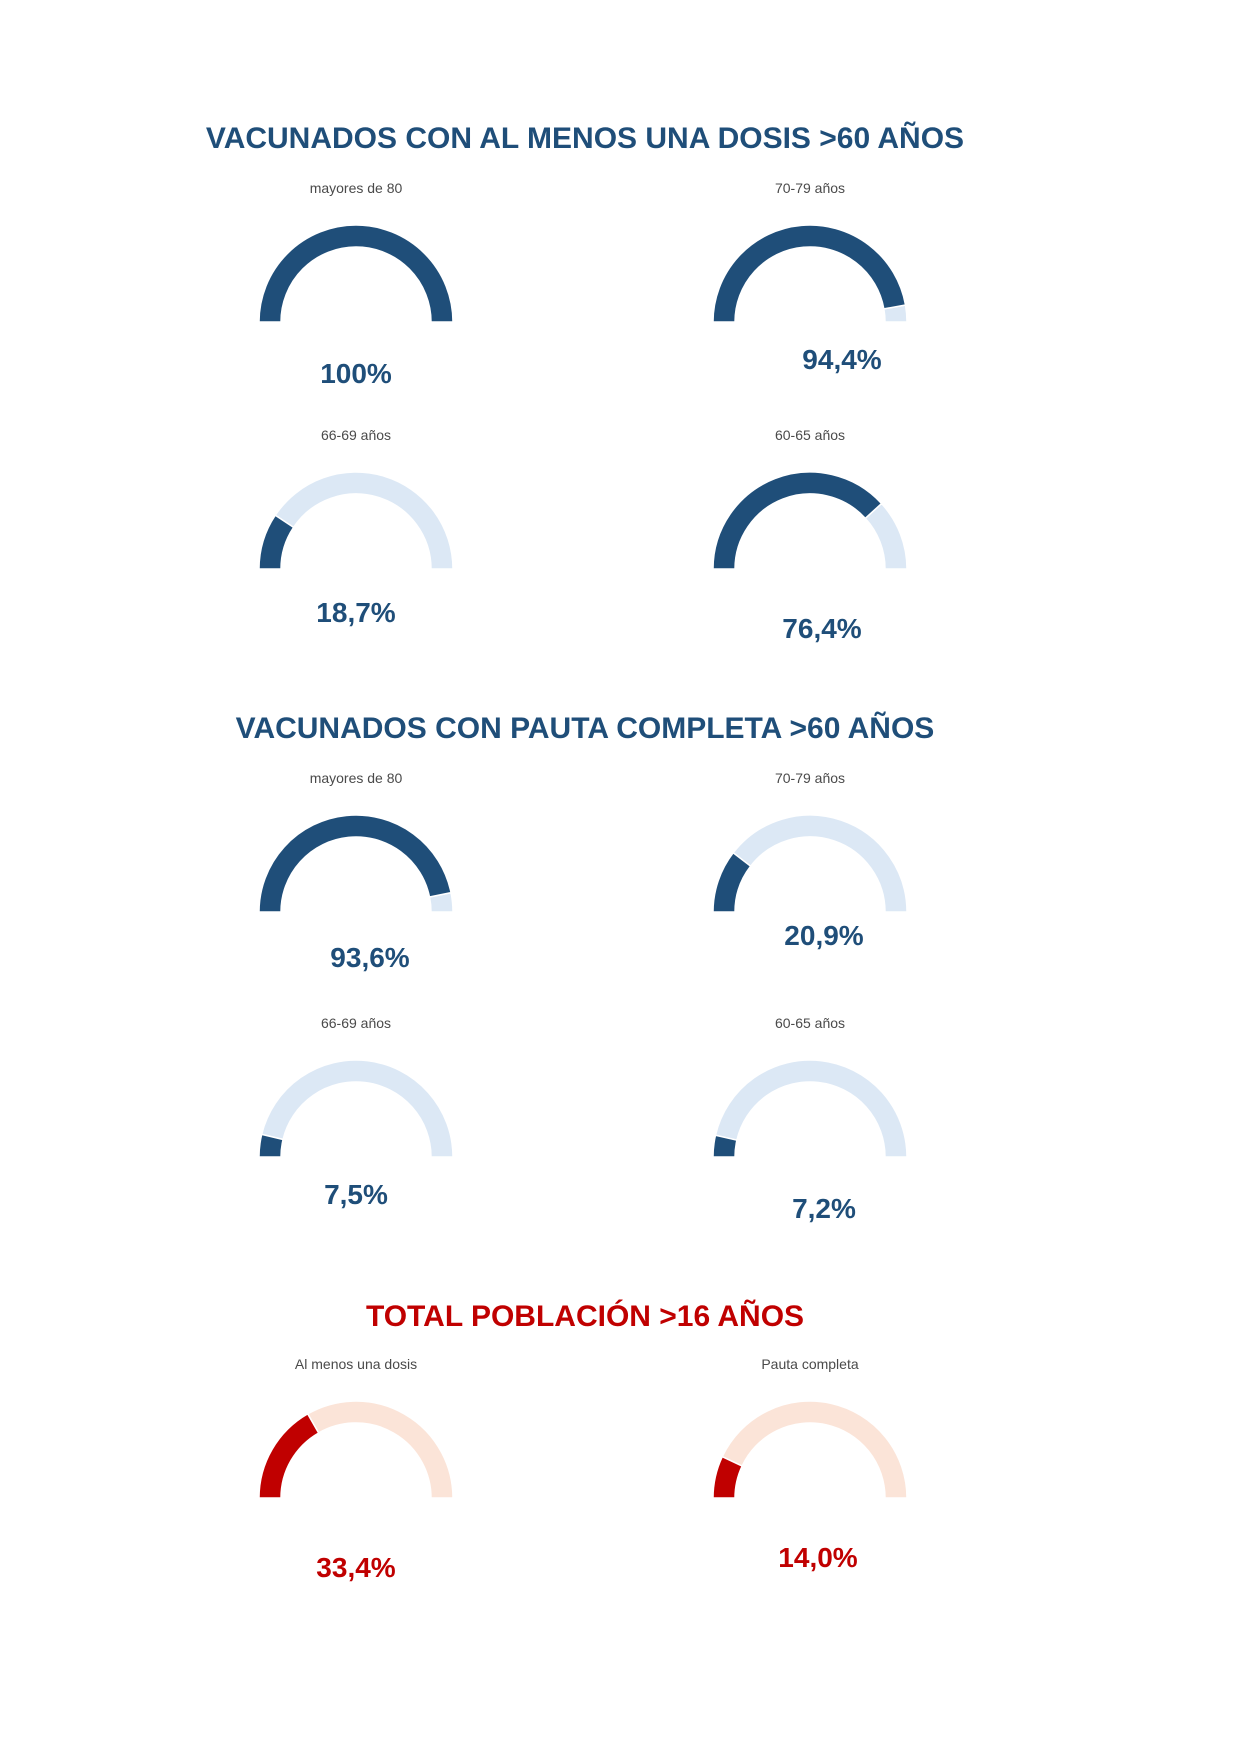  Describe the element at coordinates (370, 957) in the screenshot. I see `gauge-value: 93,6%` at that location.